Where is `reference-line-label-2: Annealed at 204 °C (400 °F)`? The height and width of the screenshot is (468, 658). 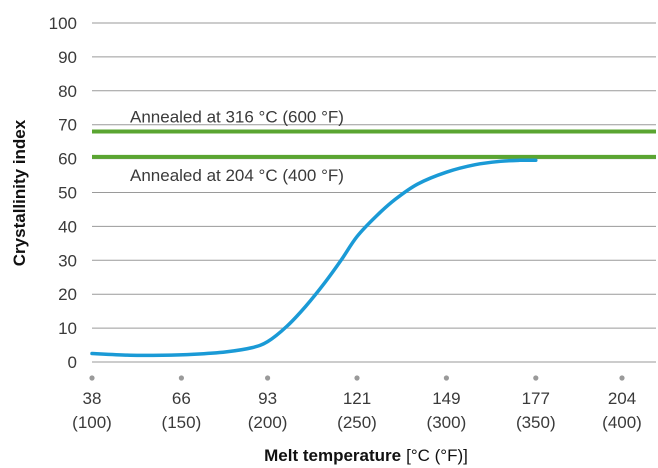 reference-line-label-2: Annealed at 204 °C (400 °F) is located at coordinates (237, 175).